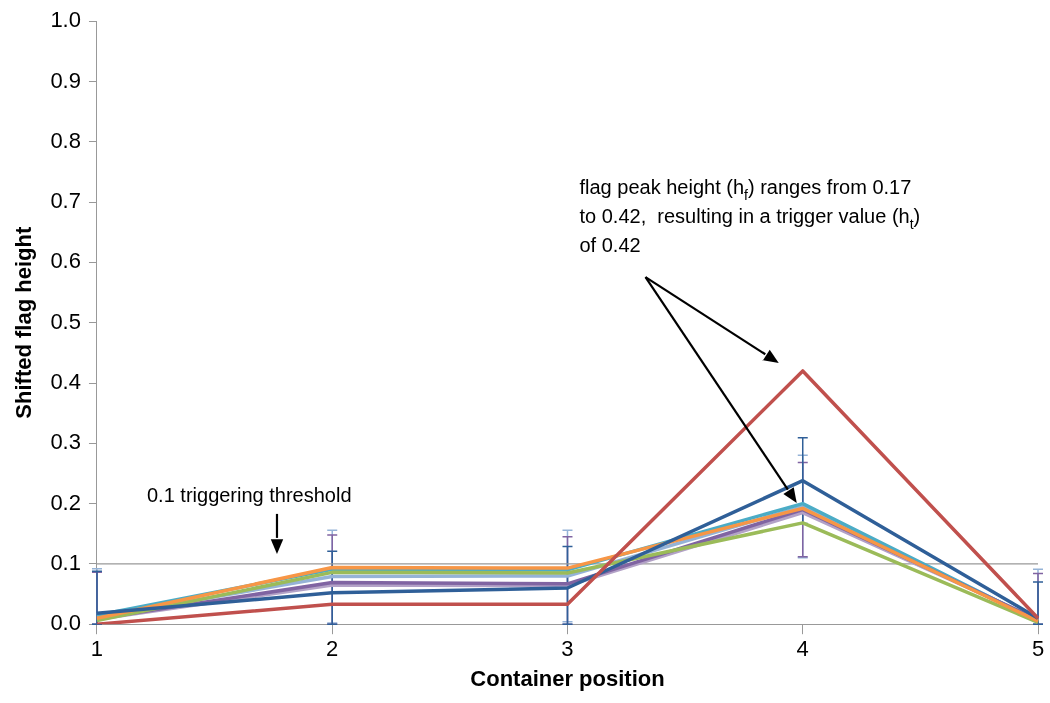 The height and width of the screenshot is (703, 1050). Describe the element at coordinates (65, 502) in the screenshot. I see `y-tick-label: 0.2` at that location.